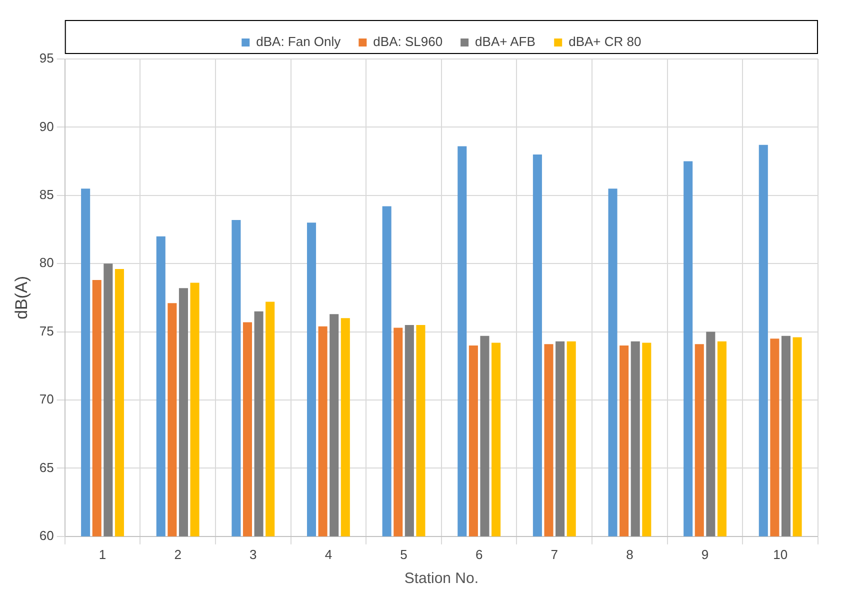  I want to click on legend-label: dBA: Fan Only, so click(299, 42).